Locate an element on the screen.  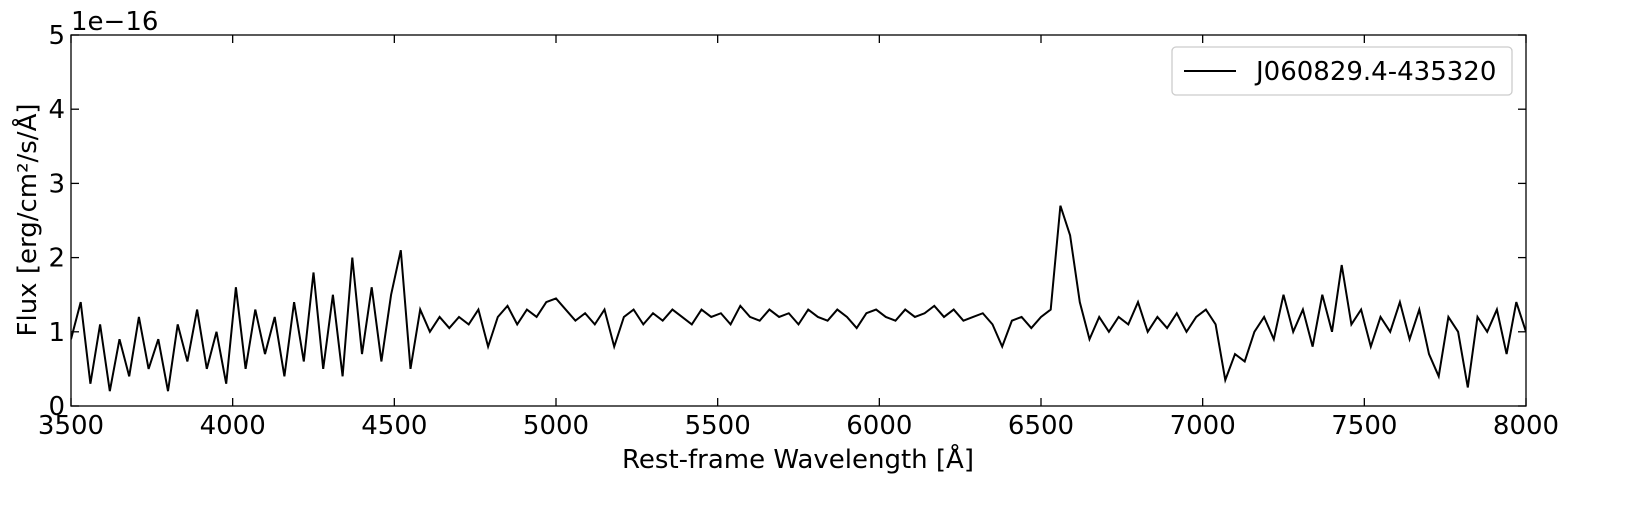
x-tick-label: 6000 is located at coordinates (879, 426).